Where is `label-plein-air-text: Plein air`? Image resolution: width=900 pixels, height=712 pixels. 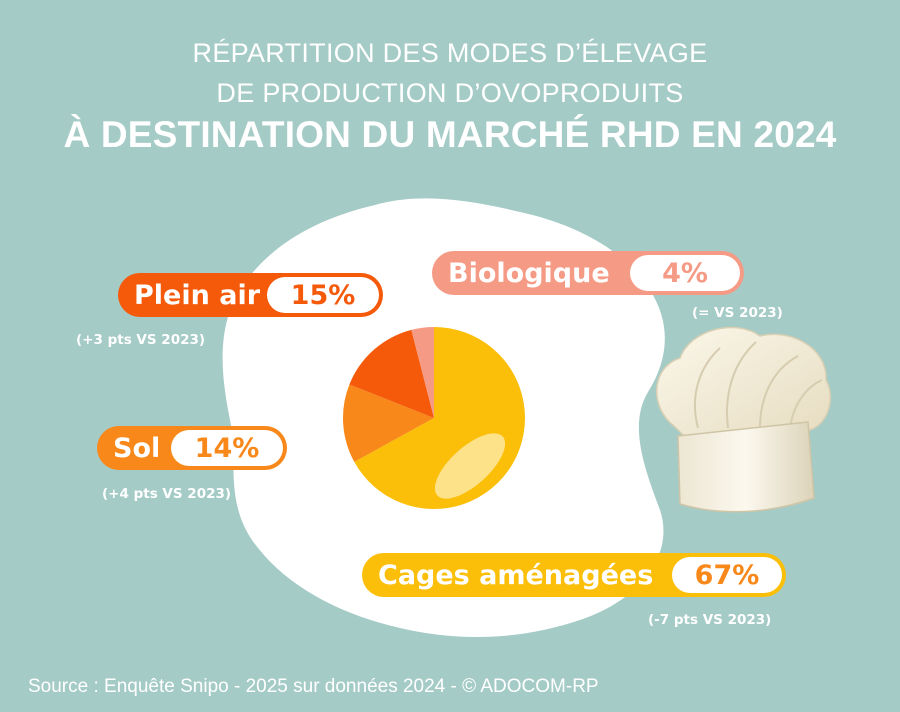
label-plein-air-text: Plein air is located at coordinates (197, 295).